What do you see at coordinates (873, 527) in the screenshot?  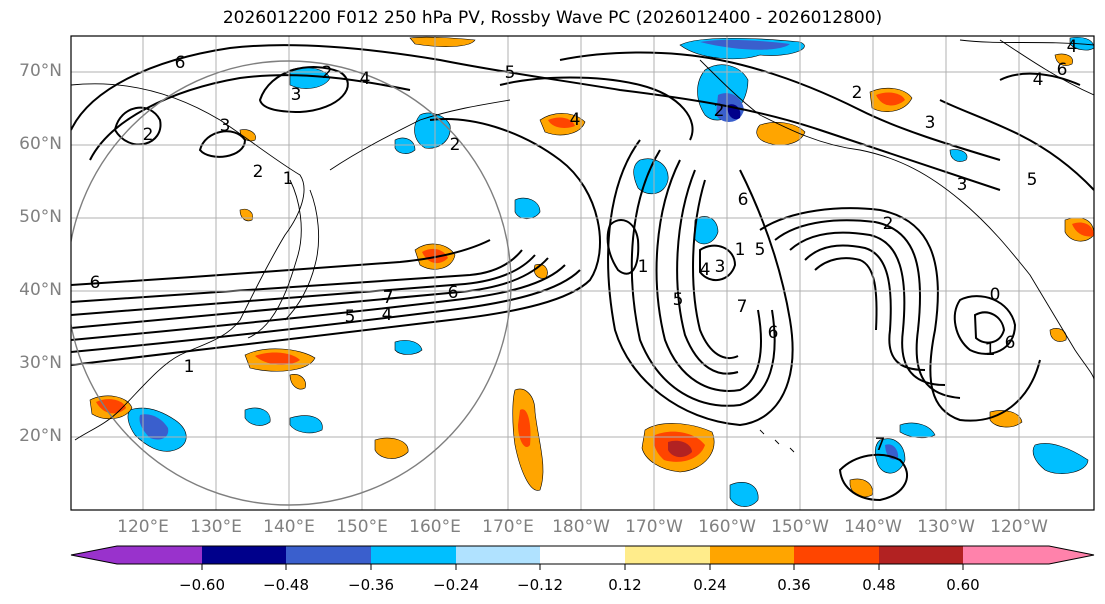 I see `lon-label: 140°W` at bounding box center [873, 527].